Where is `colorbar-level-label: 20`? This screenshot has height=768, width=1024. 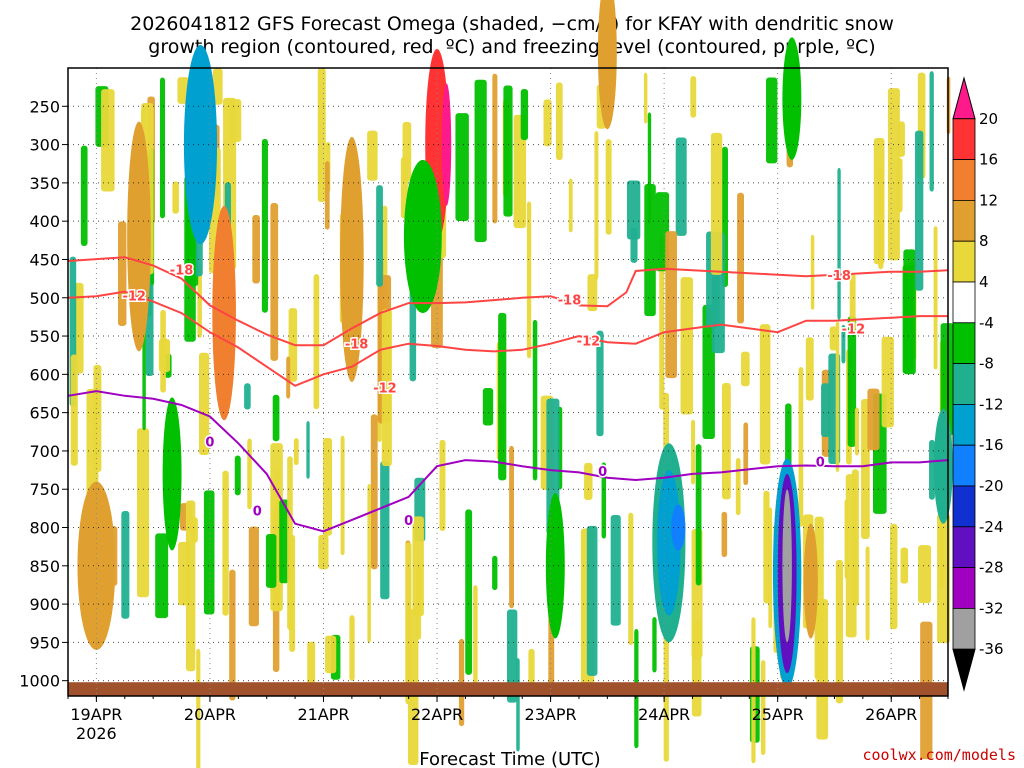 colorbar-level-label: 20 is located at coordinates (988, 119).